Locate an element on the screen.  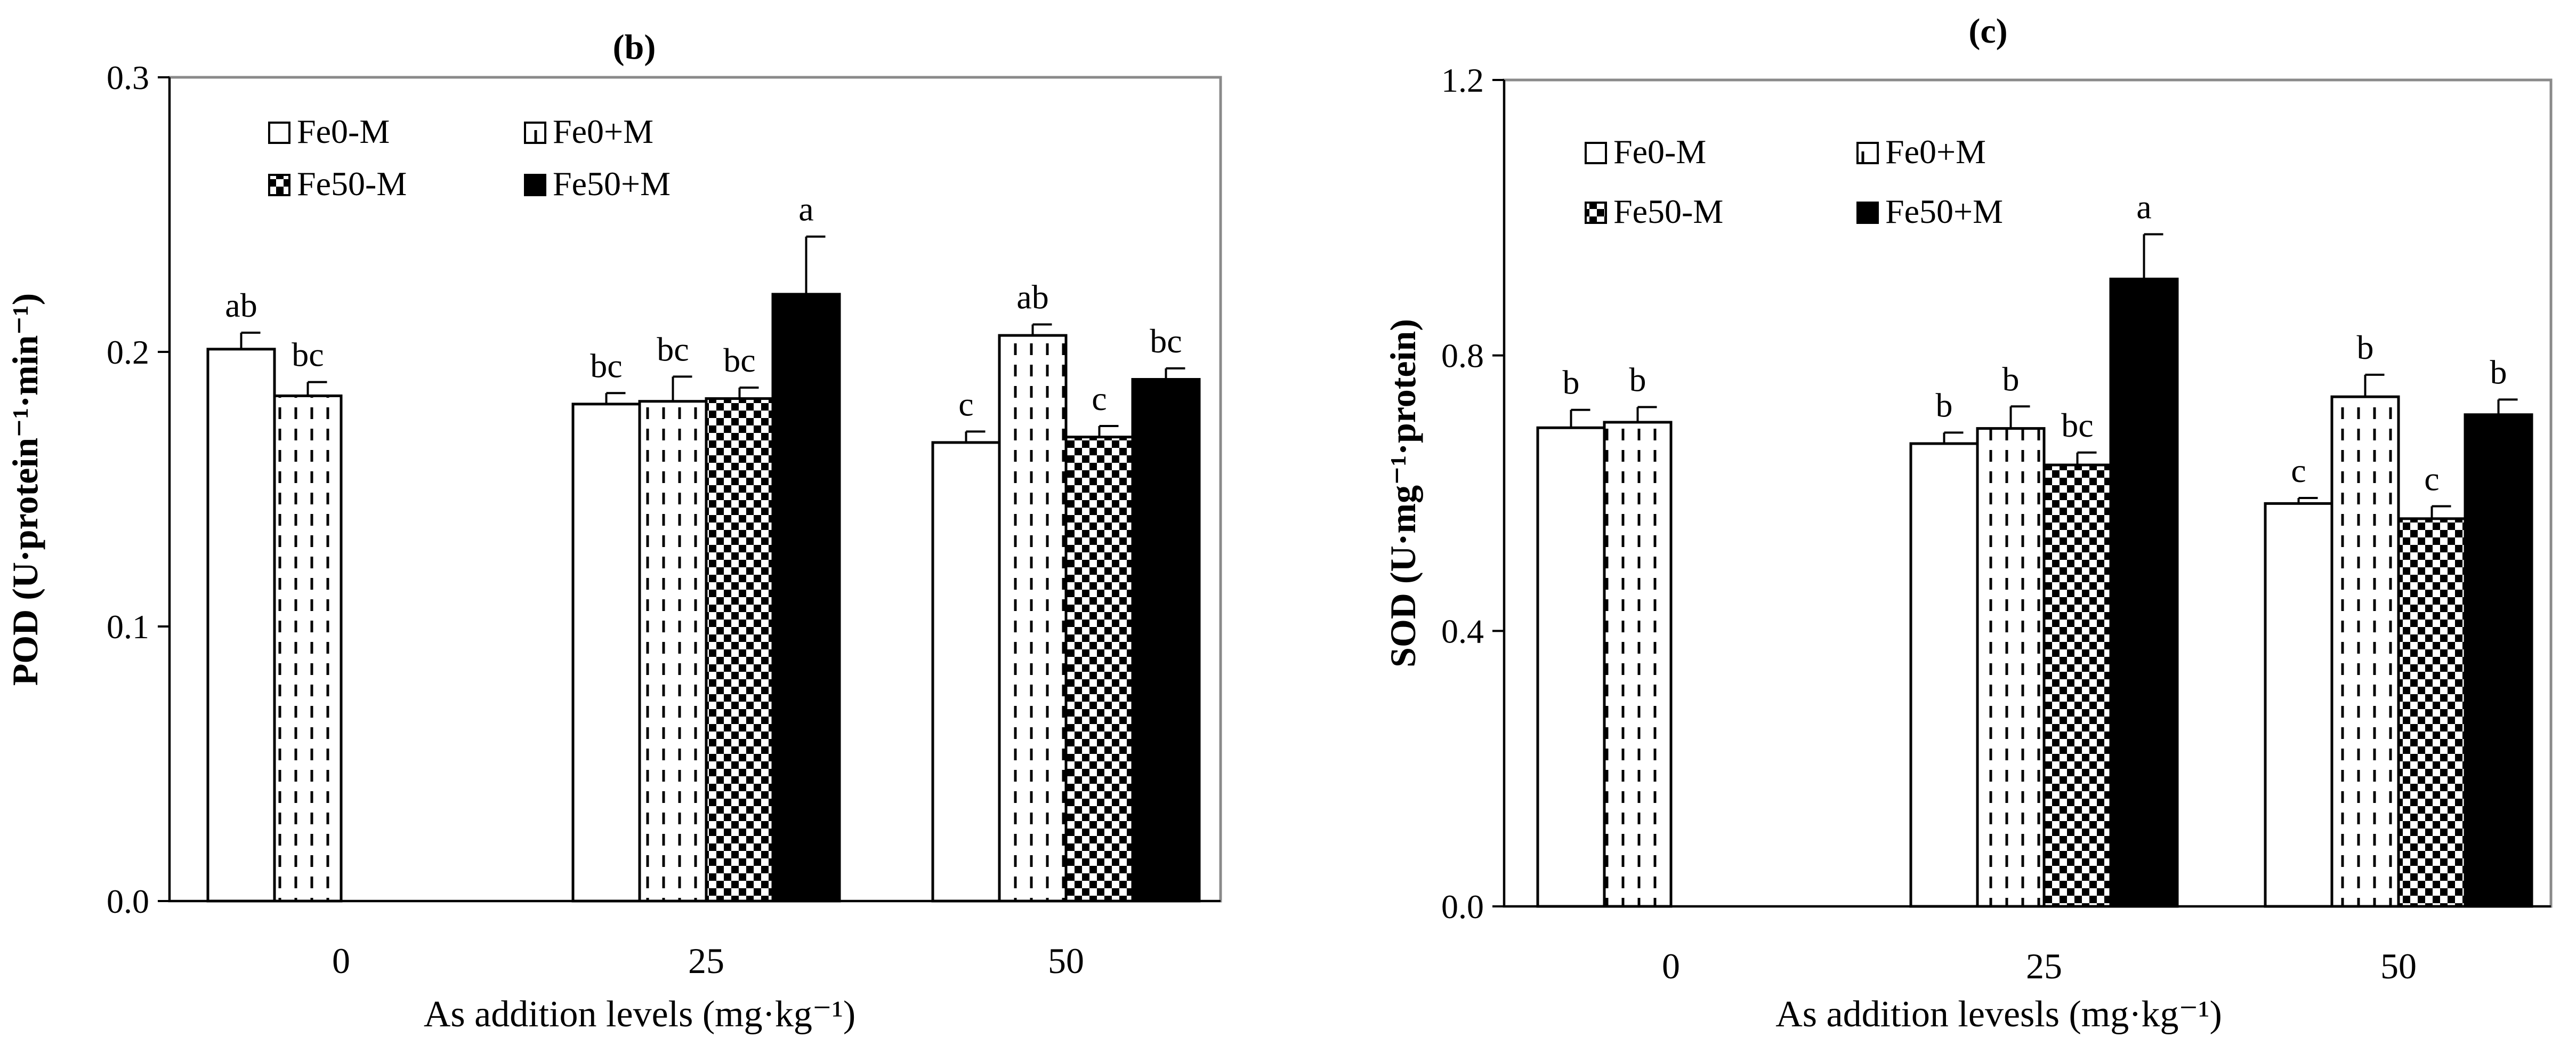
legend-label-b: Fe0-M is located at coordinates (344, 131).